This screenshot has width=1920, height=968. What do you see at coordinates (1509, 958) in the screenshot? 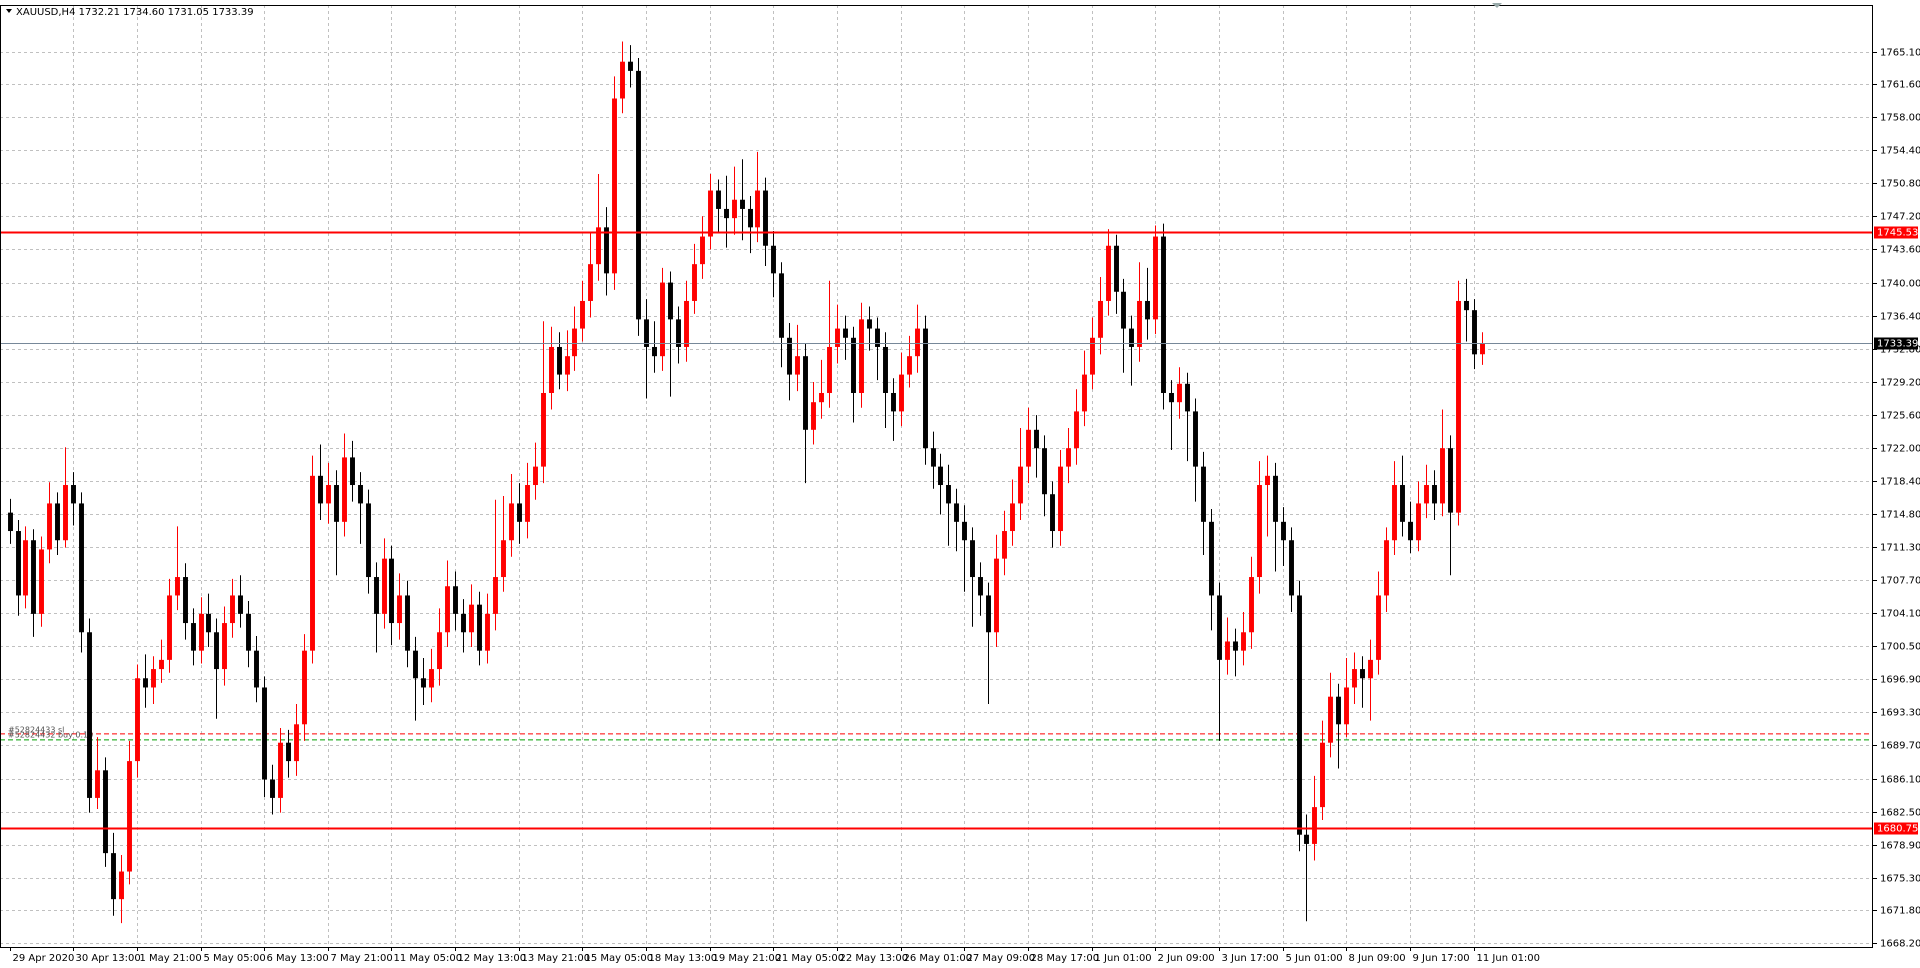
I see `x-tick-label: 11 Jun 01:00` at bounding box center [1509, 958].